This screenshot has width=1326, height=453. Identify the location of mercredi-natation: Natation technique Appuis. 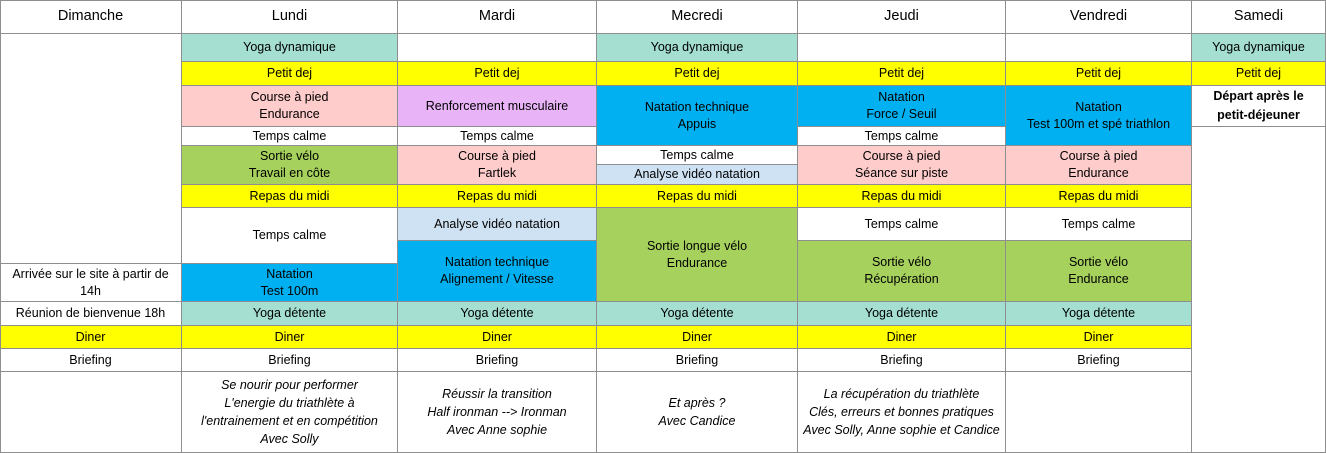
(697, 116).